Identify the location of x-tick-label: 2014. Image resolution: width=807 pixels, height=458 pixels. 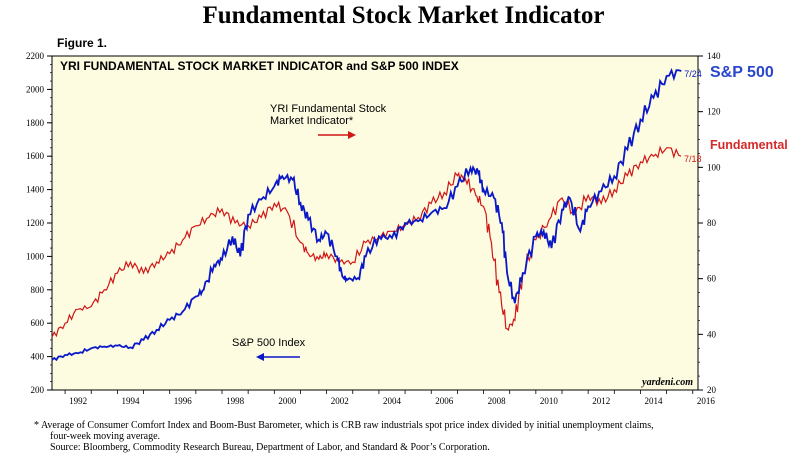
(654, 401).